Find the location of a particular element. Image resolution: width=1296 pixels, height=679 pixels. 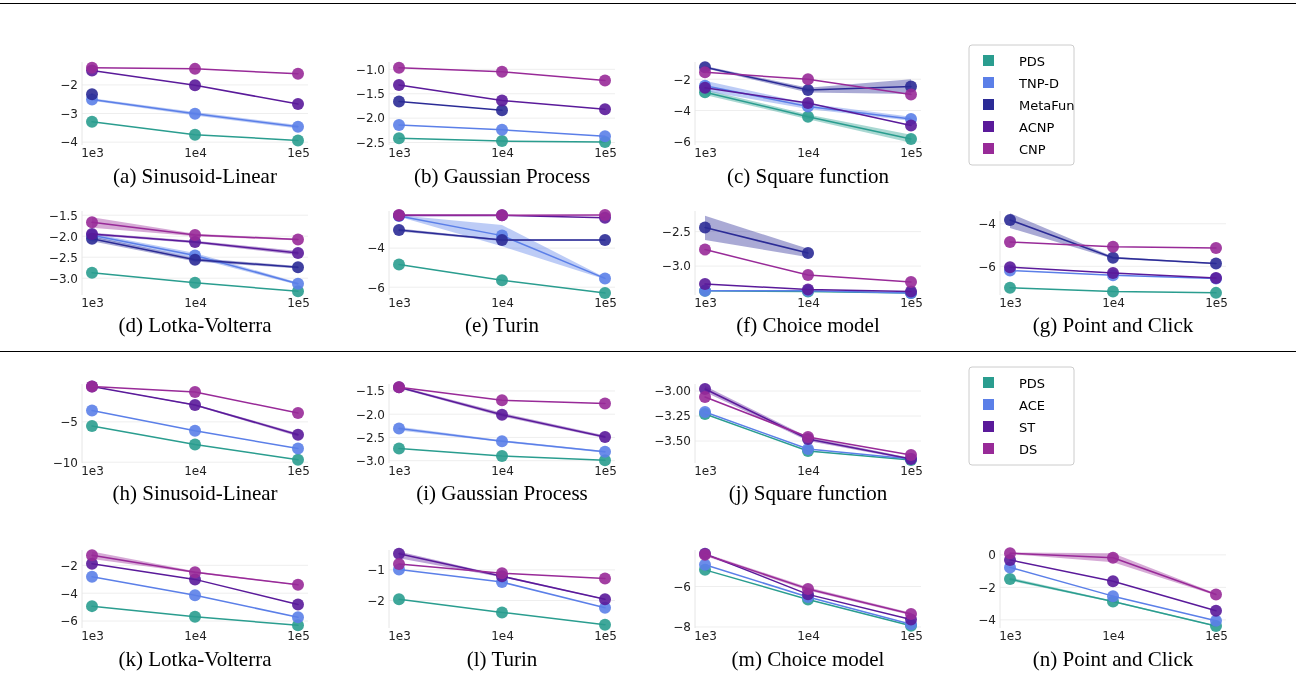

text: (j) Square function is located at coordinates (808, 493).